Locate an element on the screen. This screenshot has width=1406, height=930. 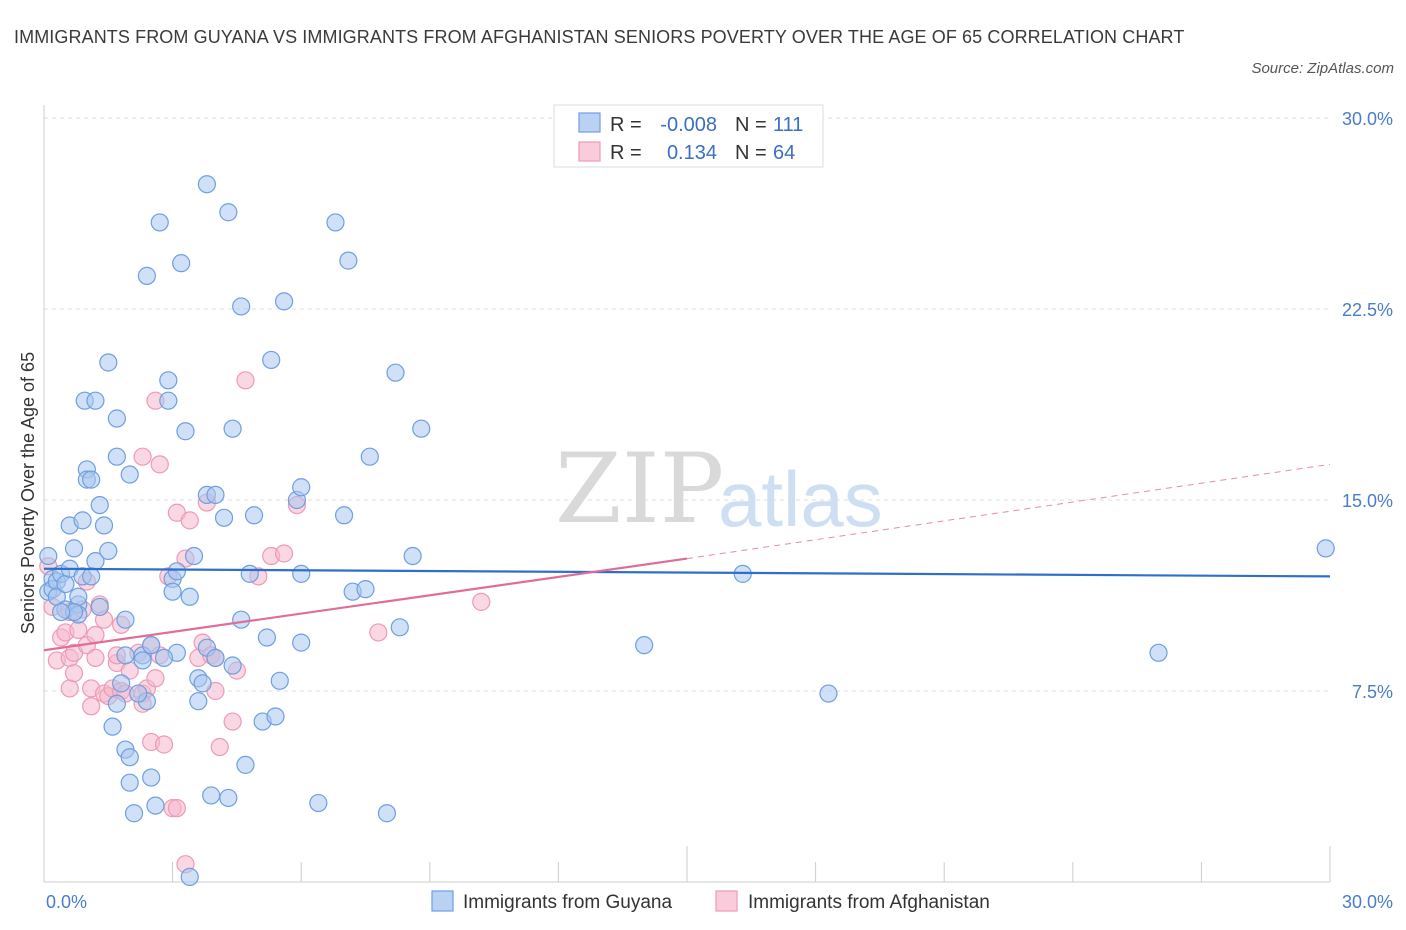
legend-r-label-afghanistan: R = is located at coordinates (626, 153).